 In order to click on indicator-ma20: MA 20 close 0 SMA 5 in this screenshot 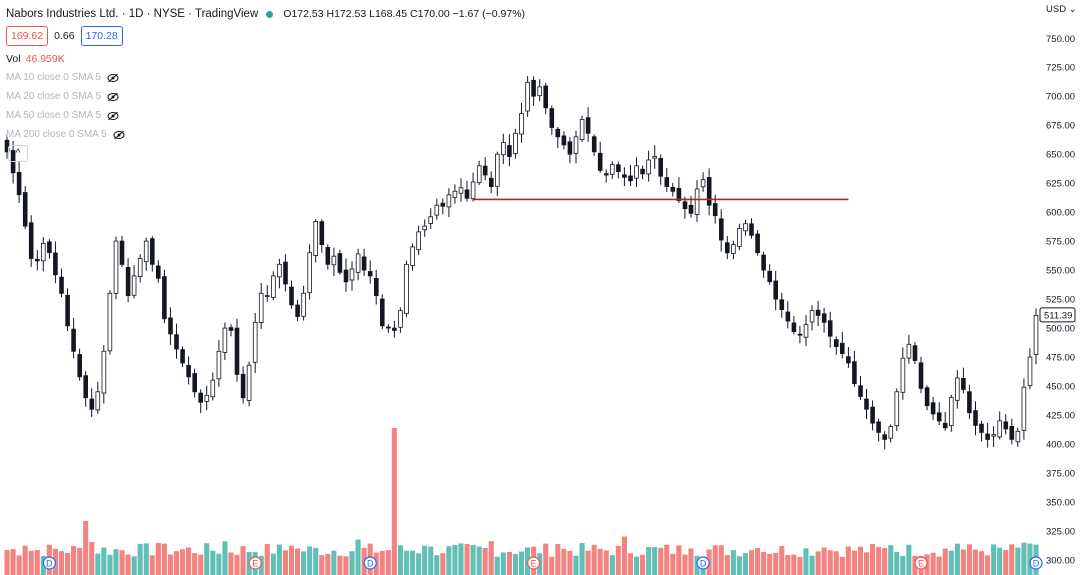, I will do `click(265, 97)`.